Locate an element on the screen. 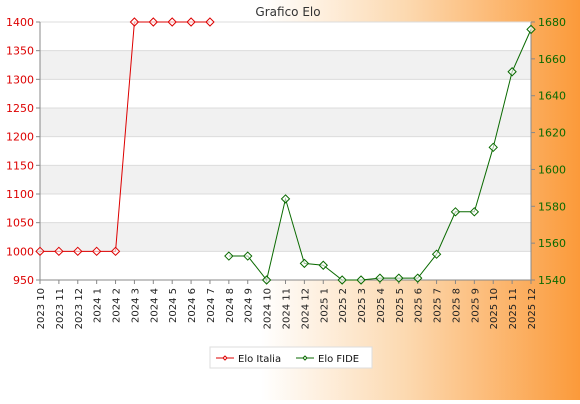  x-tick-label: 2025 8 is located at coordinates (456, 305).